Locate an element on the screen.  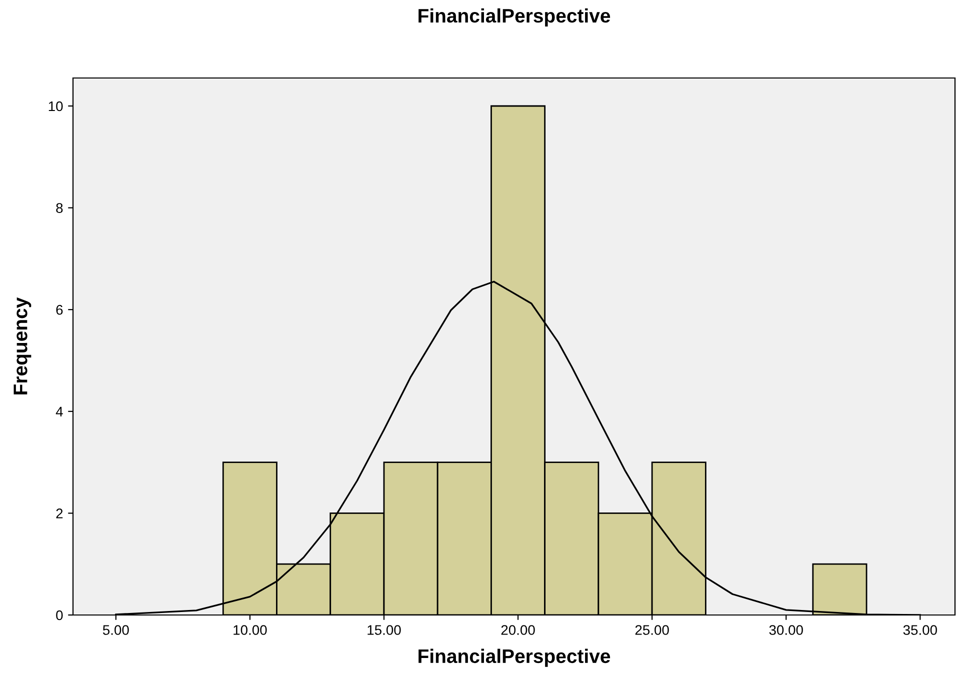
x-tick-label: 10.00 is located at coordinates (250, 630).